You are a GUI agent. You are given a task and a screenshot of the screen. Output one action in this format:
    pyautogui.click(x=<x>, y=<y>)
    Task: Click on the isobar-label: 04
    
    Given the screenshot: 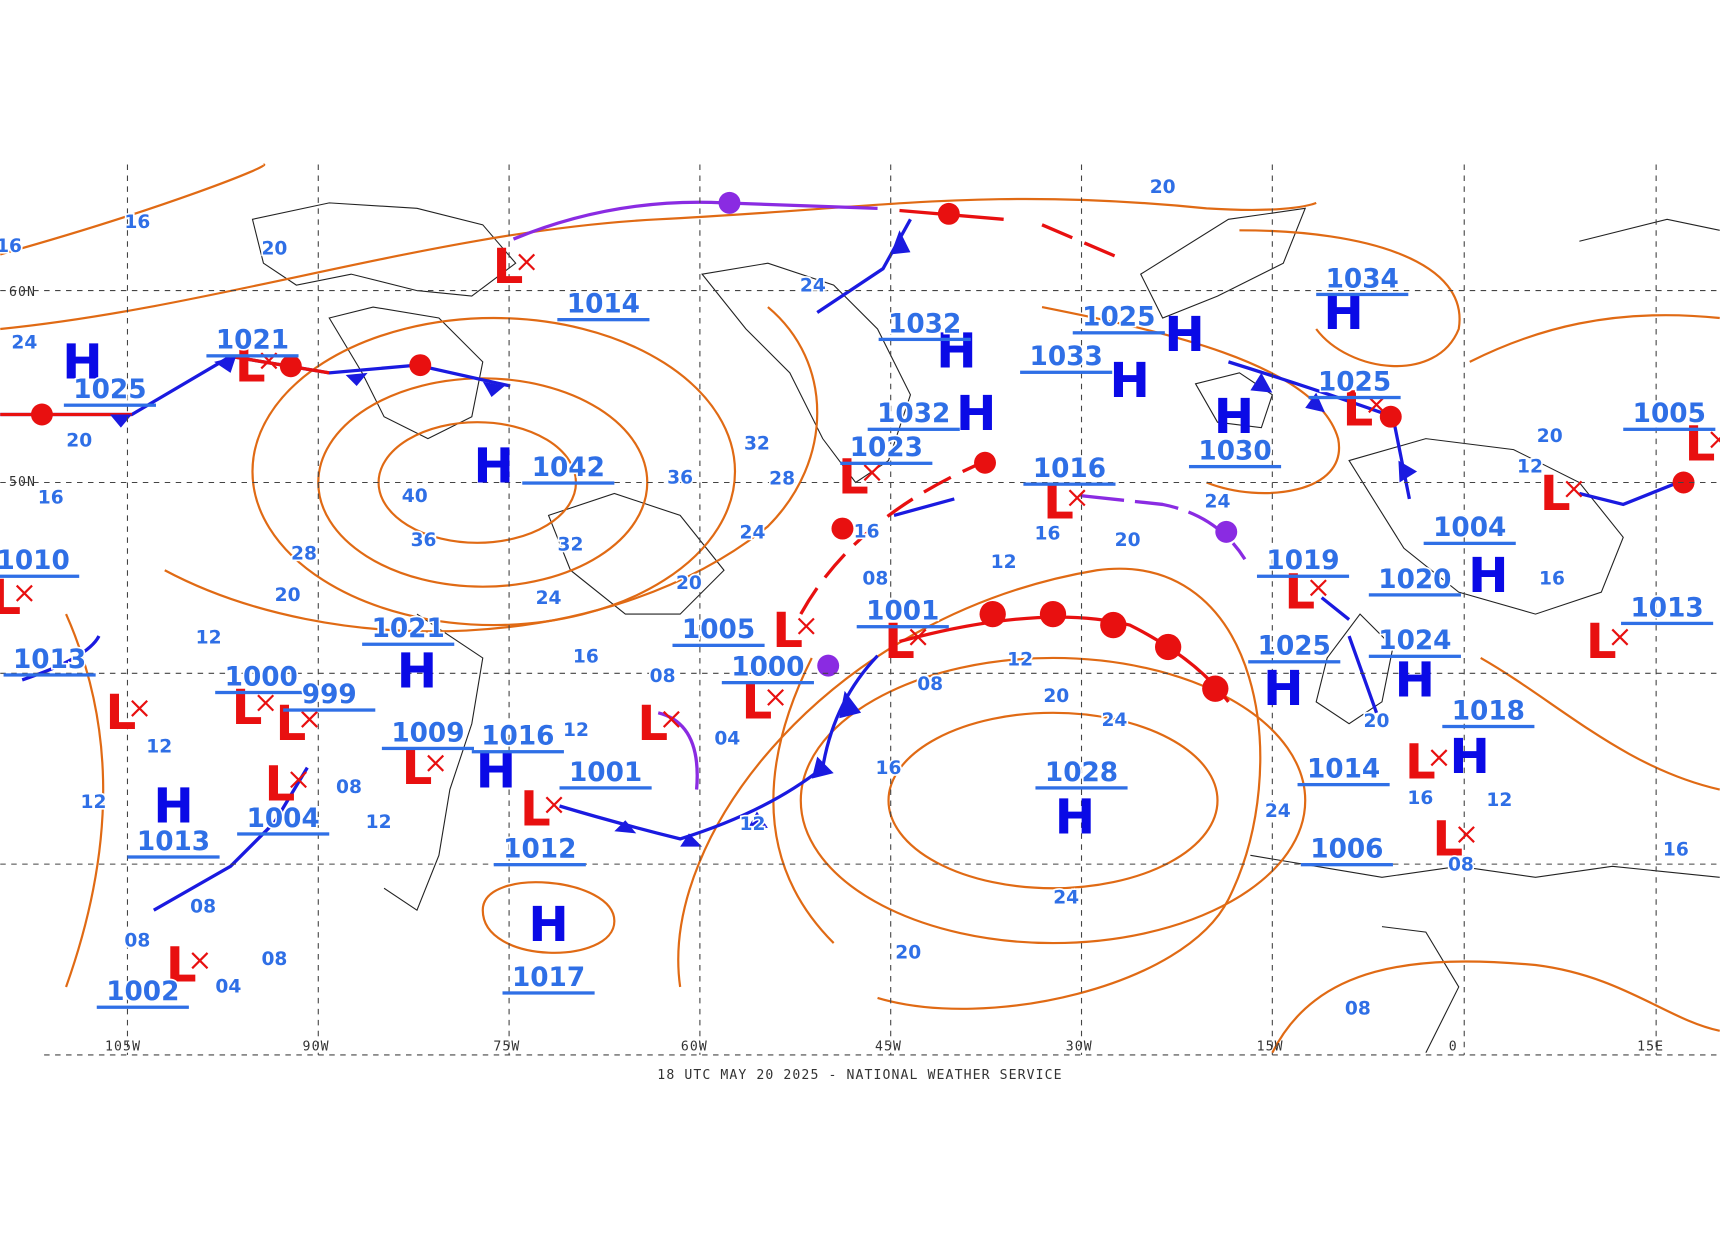 What is the action you would take?
    pyautogui.click(x=727, y=739)
    